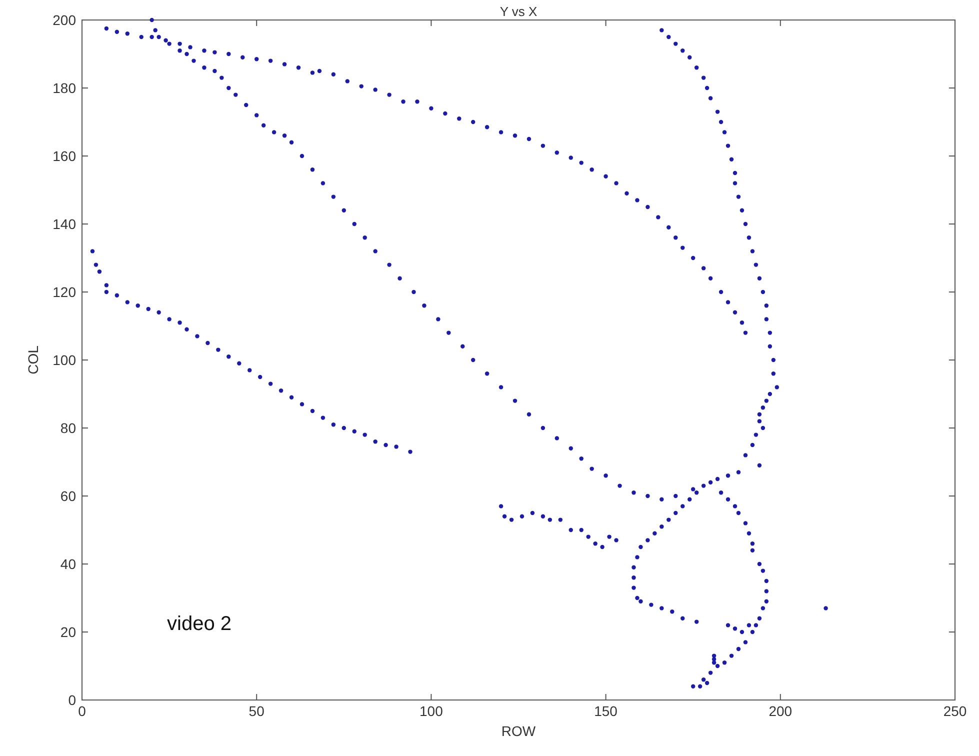 This screenshot has width=979, height=756. What do you see at coordinates (64, 156) in the screenshot?
I see `y-tick-label: 160` at bounding box center [64, 156].